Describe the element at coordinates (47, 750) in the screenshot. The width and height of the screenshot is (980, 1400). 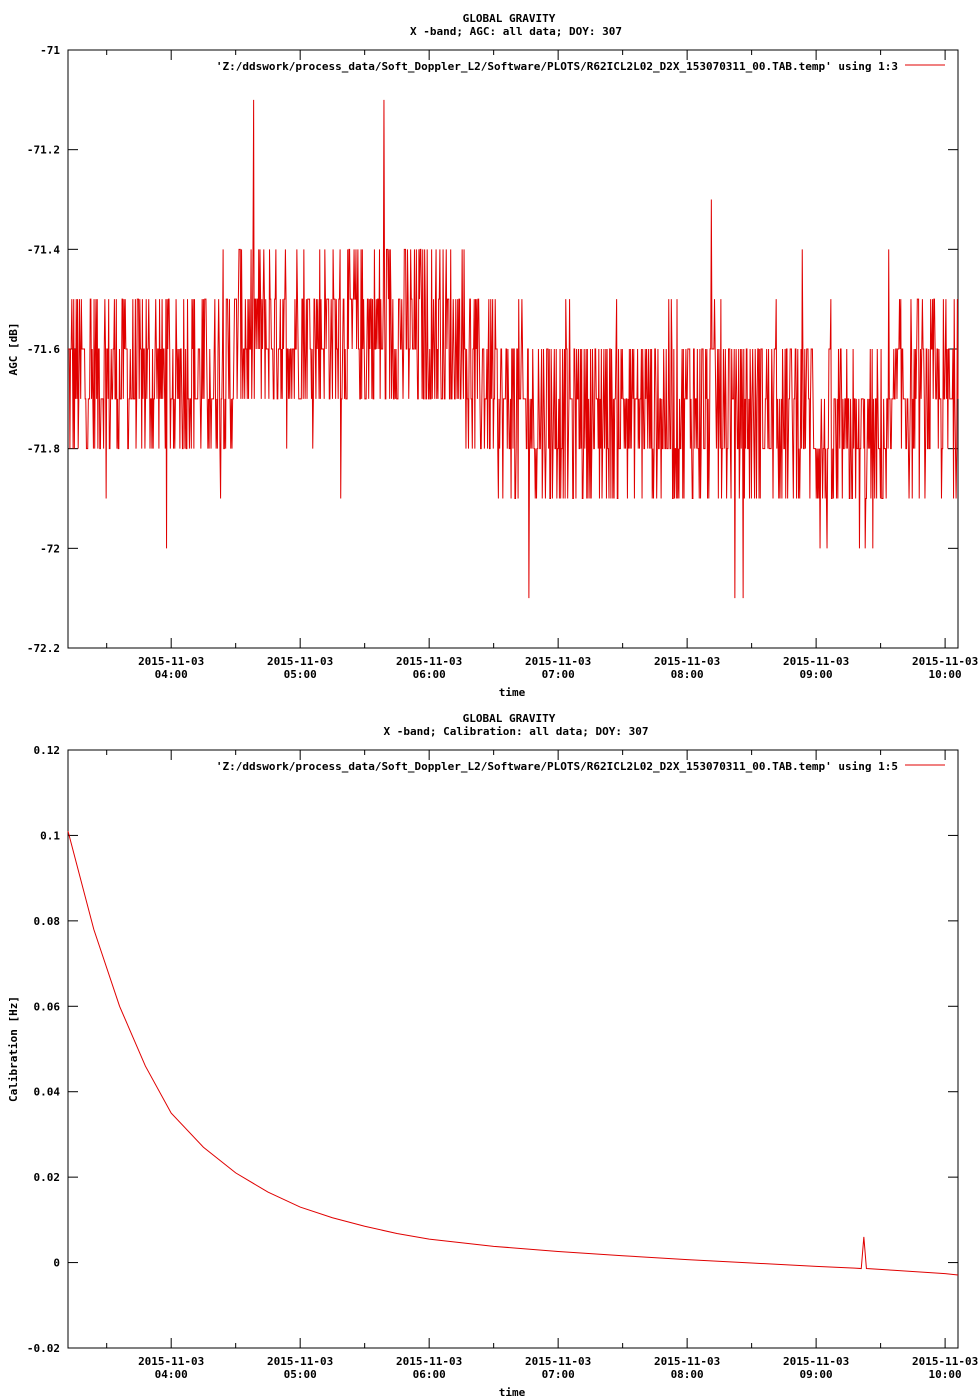
I see `chart2-ytick-label: 0.12` at that location.